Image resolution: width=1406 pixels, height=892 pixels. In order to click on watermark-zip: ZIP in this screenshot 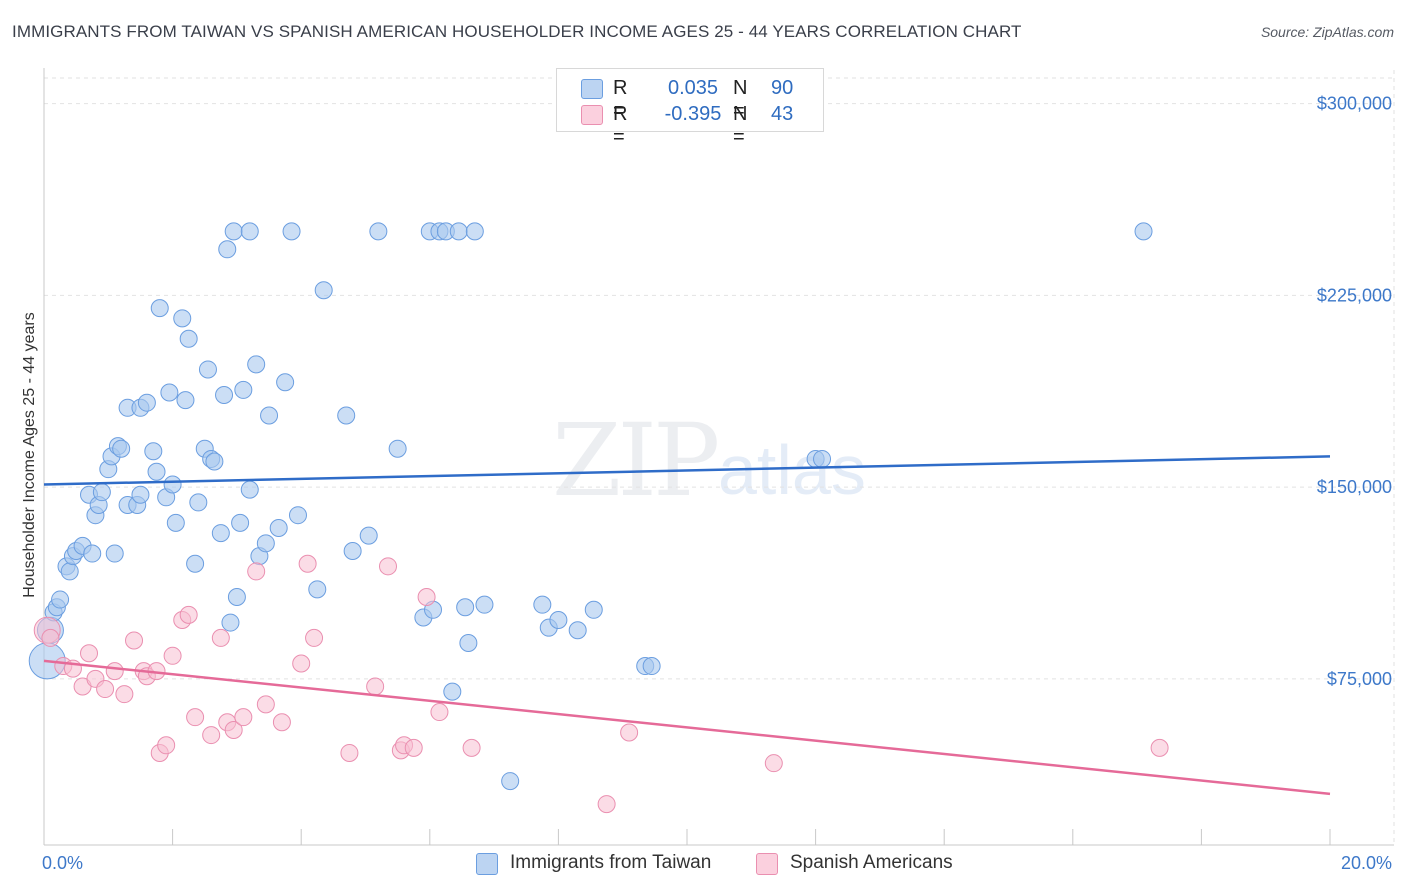, I will do `click(636, 460)`.